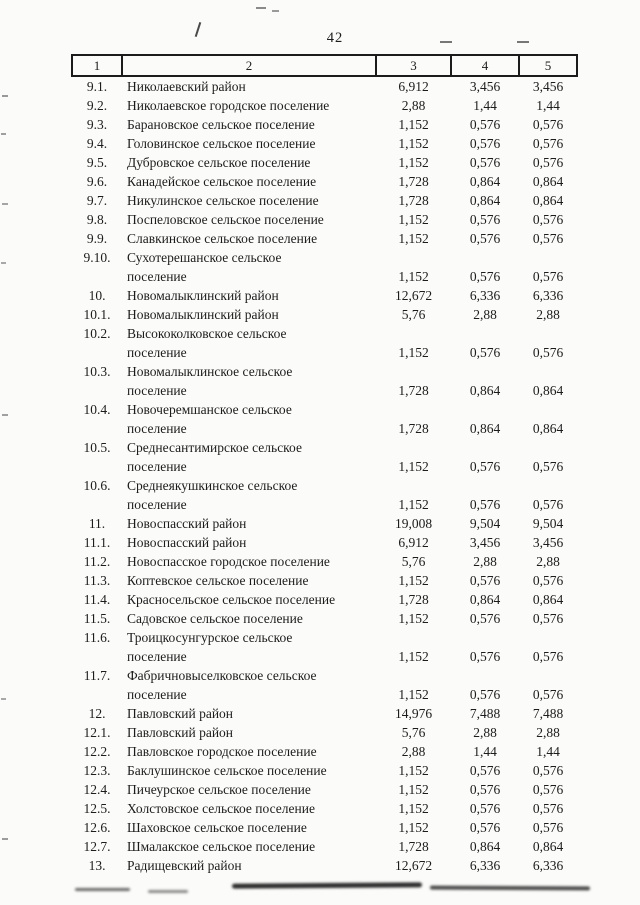 This screenshot has width=640, height=905. Describe the element at coordinates (97, 561) in the screenshot. I see `row-number: 11.2.` at that location.